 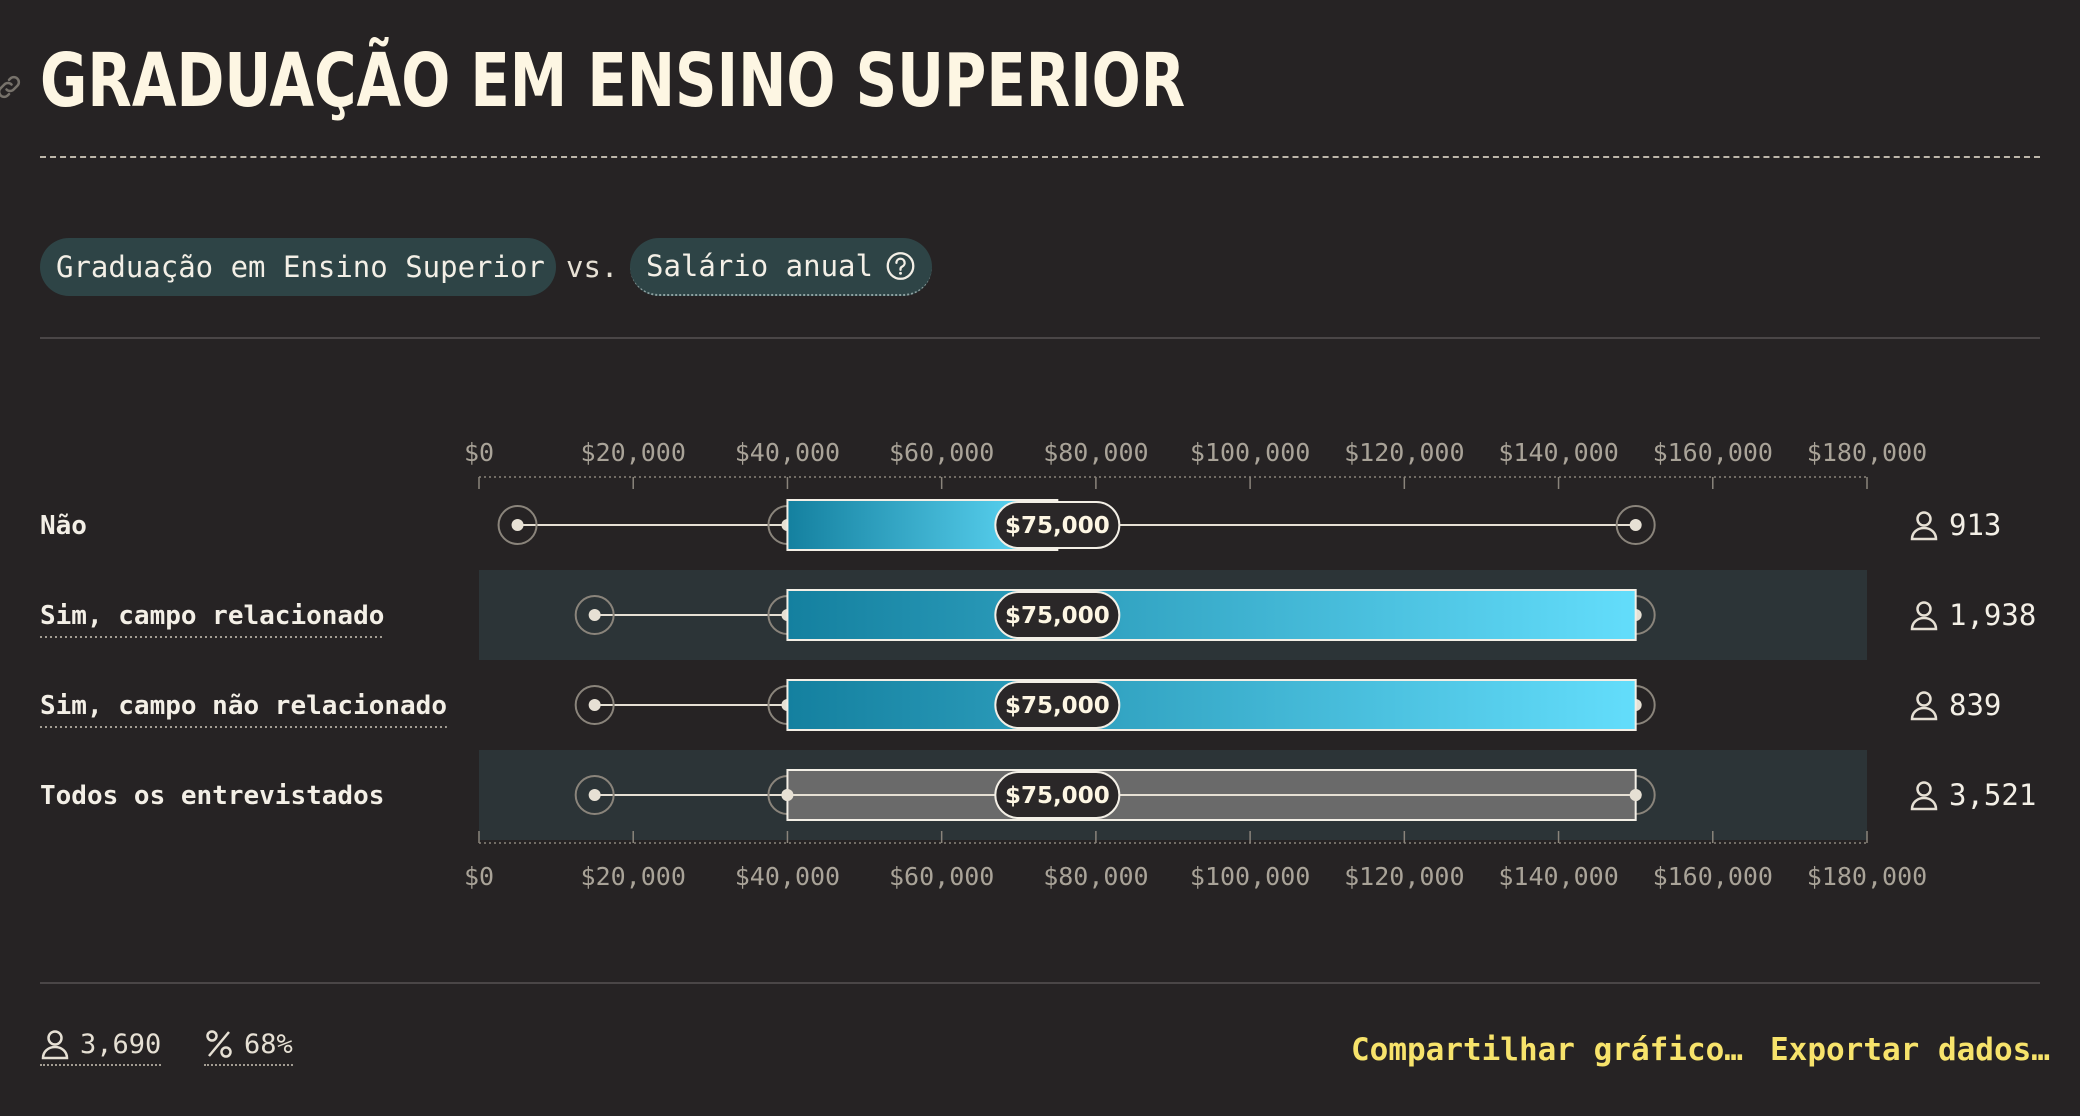 What do you see at coordinates (121, 1044) in the screenshot?
I see `respondents-count: 3,690` at bounding box center [121, 1044].